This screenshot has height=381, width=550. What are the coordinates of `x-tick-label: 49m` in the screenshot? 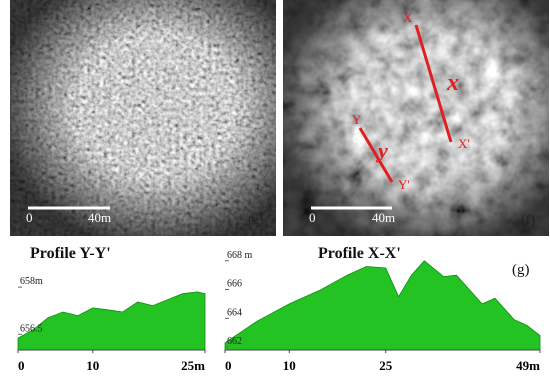 It's located at (528, 365).